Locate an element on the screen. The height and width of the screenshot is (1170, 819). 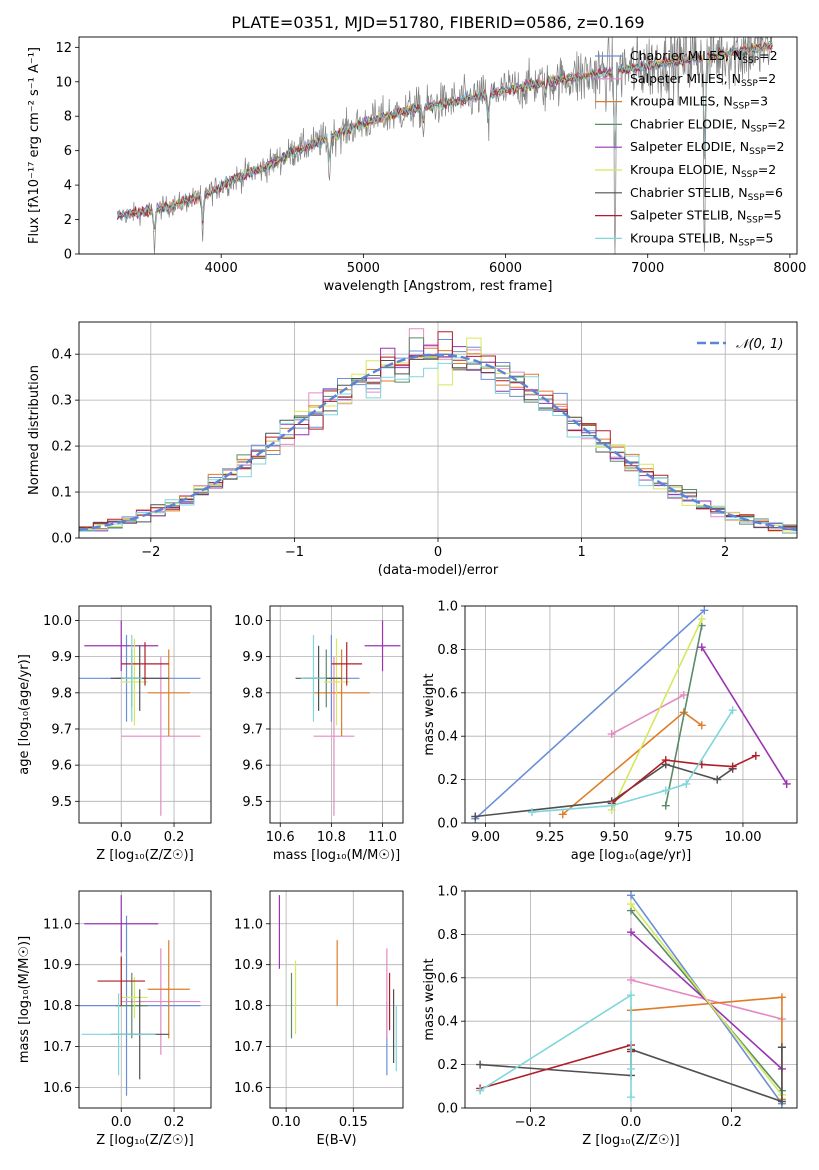
y-tick-label: 9.8 is located at coordinates (61, 693).